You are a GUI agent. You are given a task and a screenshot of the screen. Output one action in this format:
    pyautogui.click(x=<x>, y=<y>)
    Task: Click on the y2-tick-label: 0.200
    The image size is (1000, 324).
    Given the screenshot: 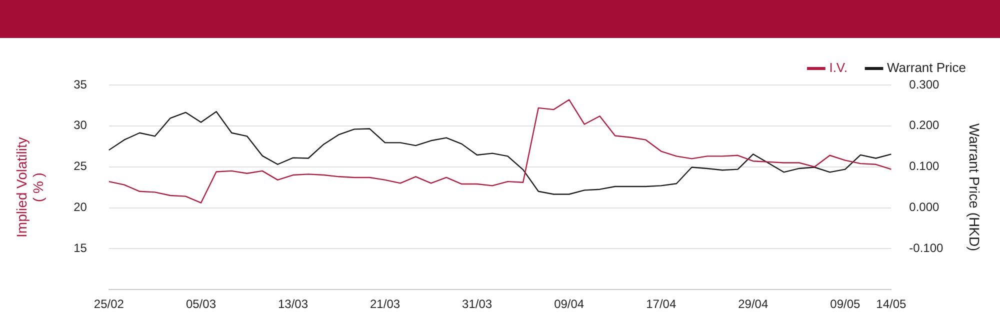 What is the action you would take?
    pyautogui.click(x=924, y=125)
    